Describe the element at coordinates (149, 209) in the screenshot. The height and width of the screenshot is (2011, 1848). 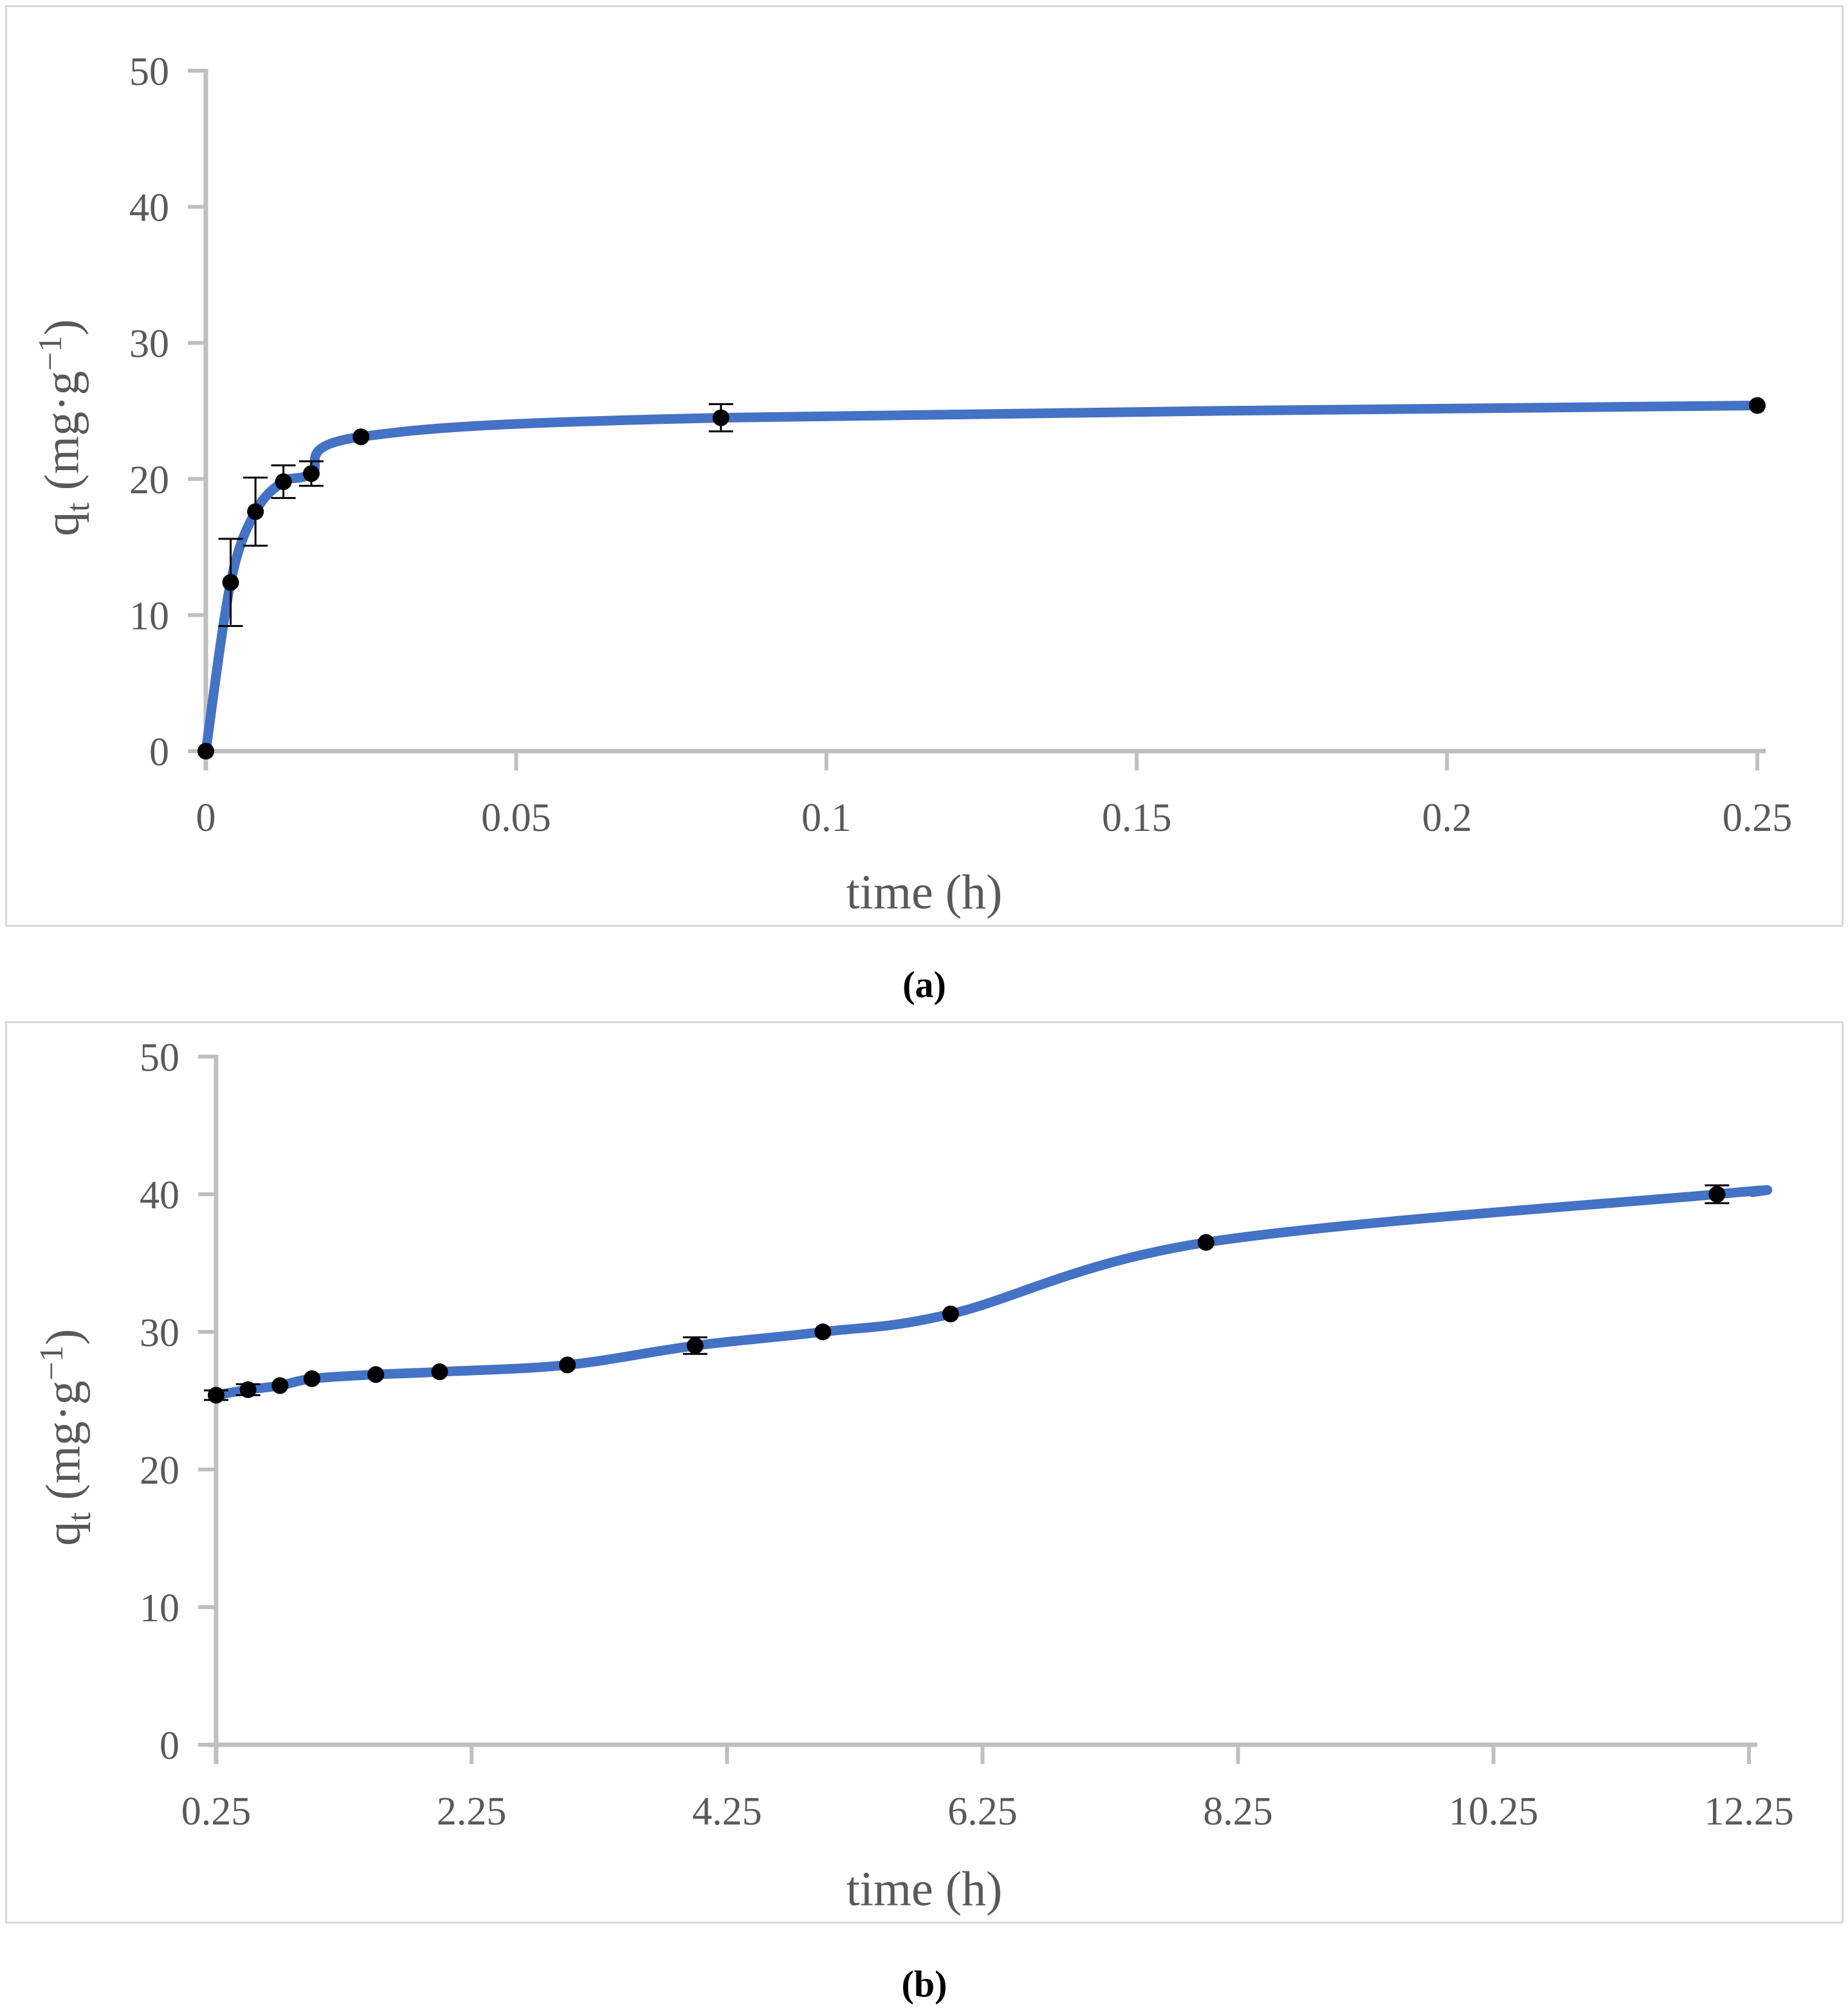
I see `y-tick-label-a: 40` at that location.